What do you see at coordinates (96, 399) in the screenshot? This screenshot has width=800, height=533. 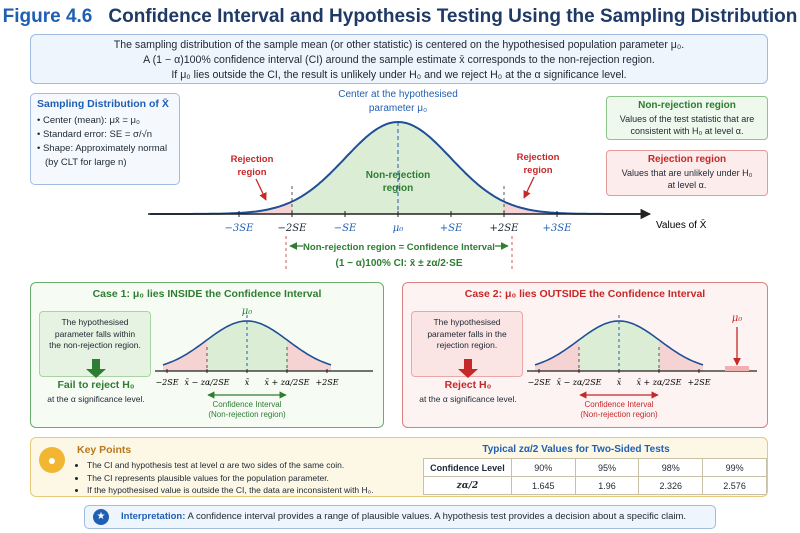 I see `case1-verdict-sub: at the α significance level.` at bounding box center [96, 399].